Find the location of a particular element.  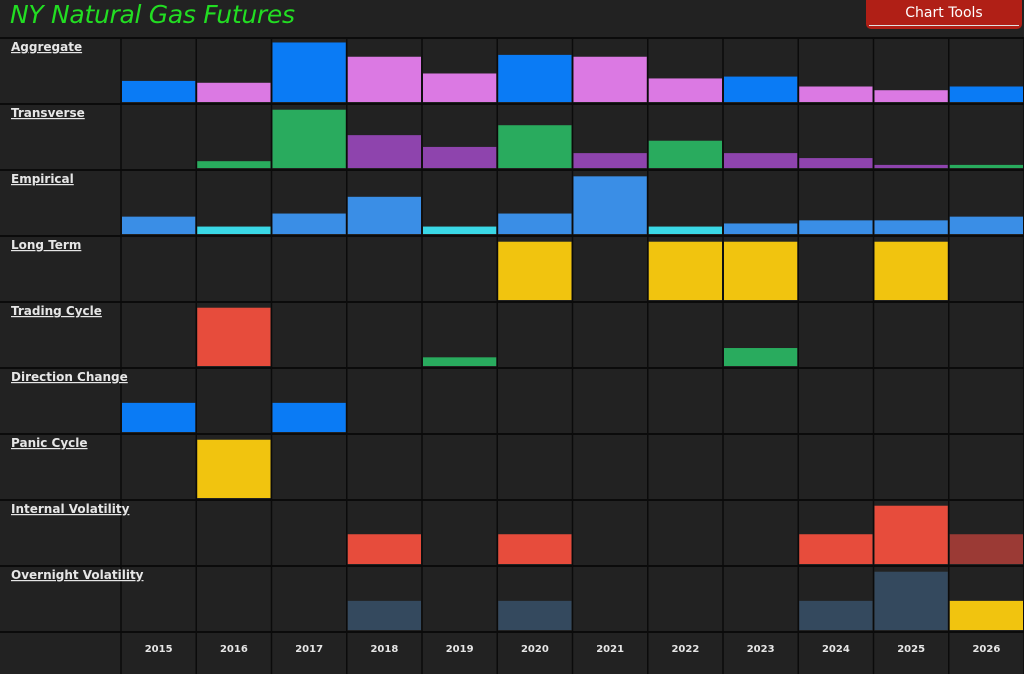

bar-empirical-2021 is located at coordinates (610, 205).